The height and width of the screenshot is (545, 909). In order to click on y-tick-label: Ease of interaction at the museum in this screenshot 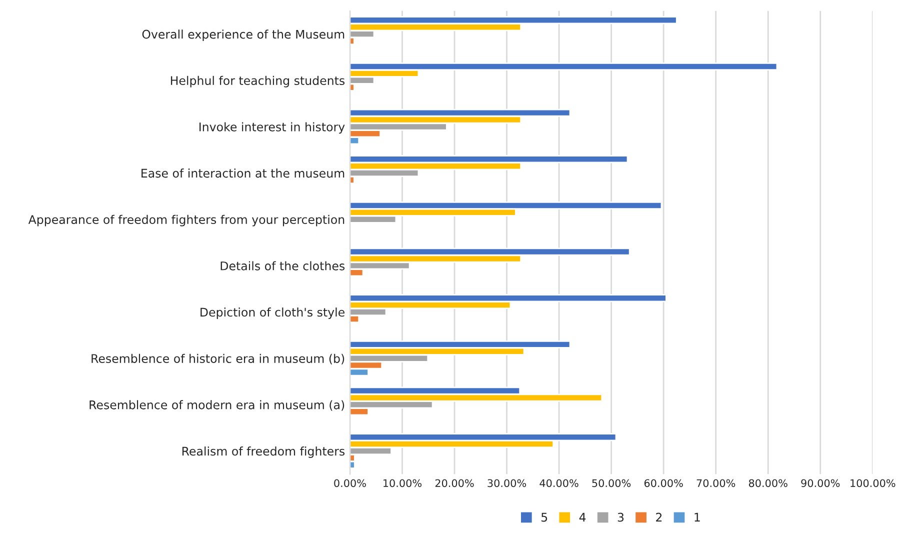, I will do `click(243, 173)`.